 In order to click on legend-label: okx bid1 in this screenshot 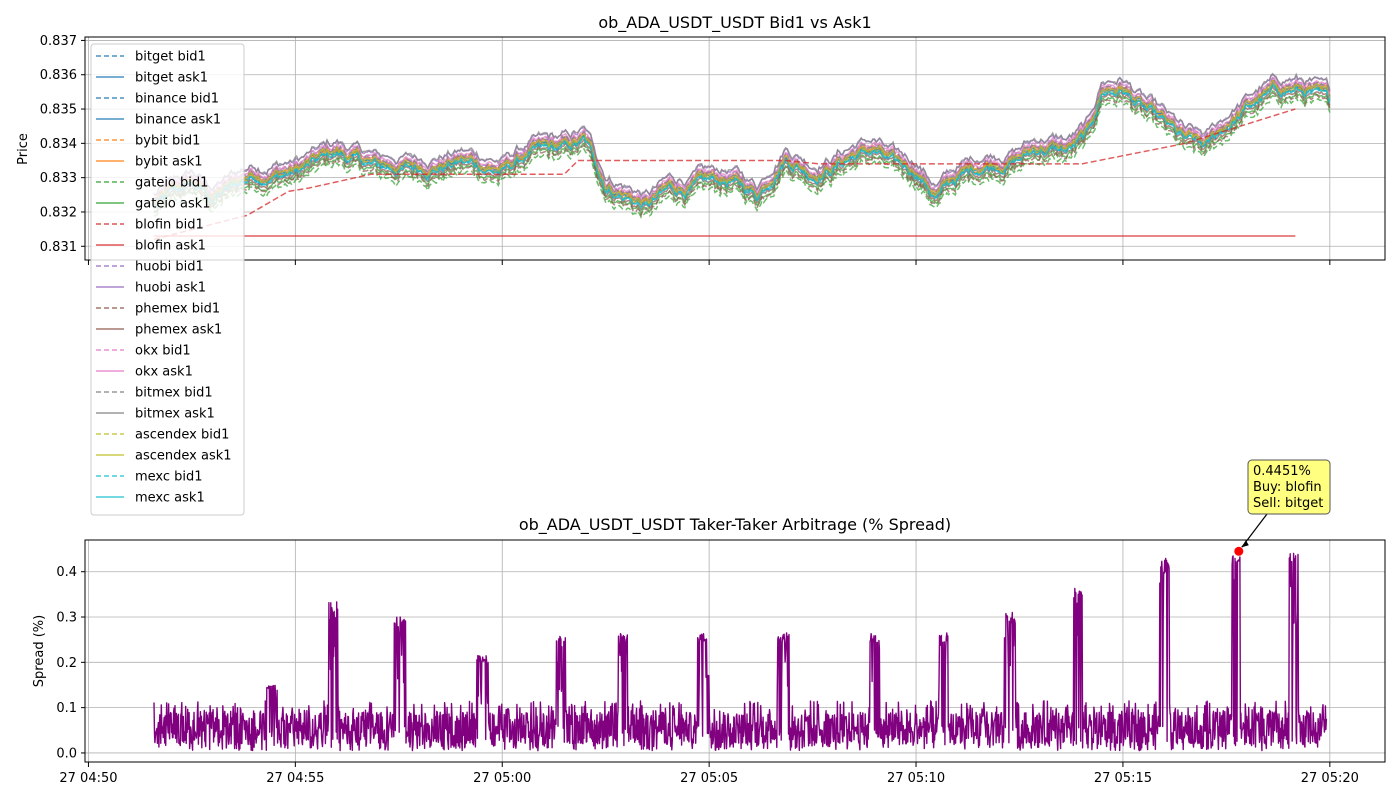, I will do `click(163, 351)`.